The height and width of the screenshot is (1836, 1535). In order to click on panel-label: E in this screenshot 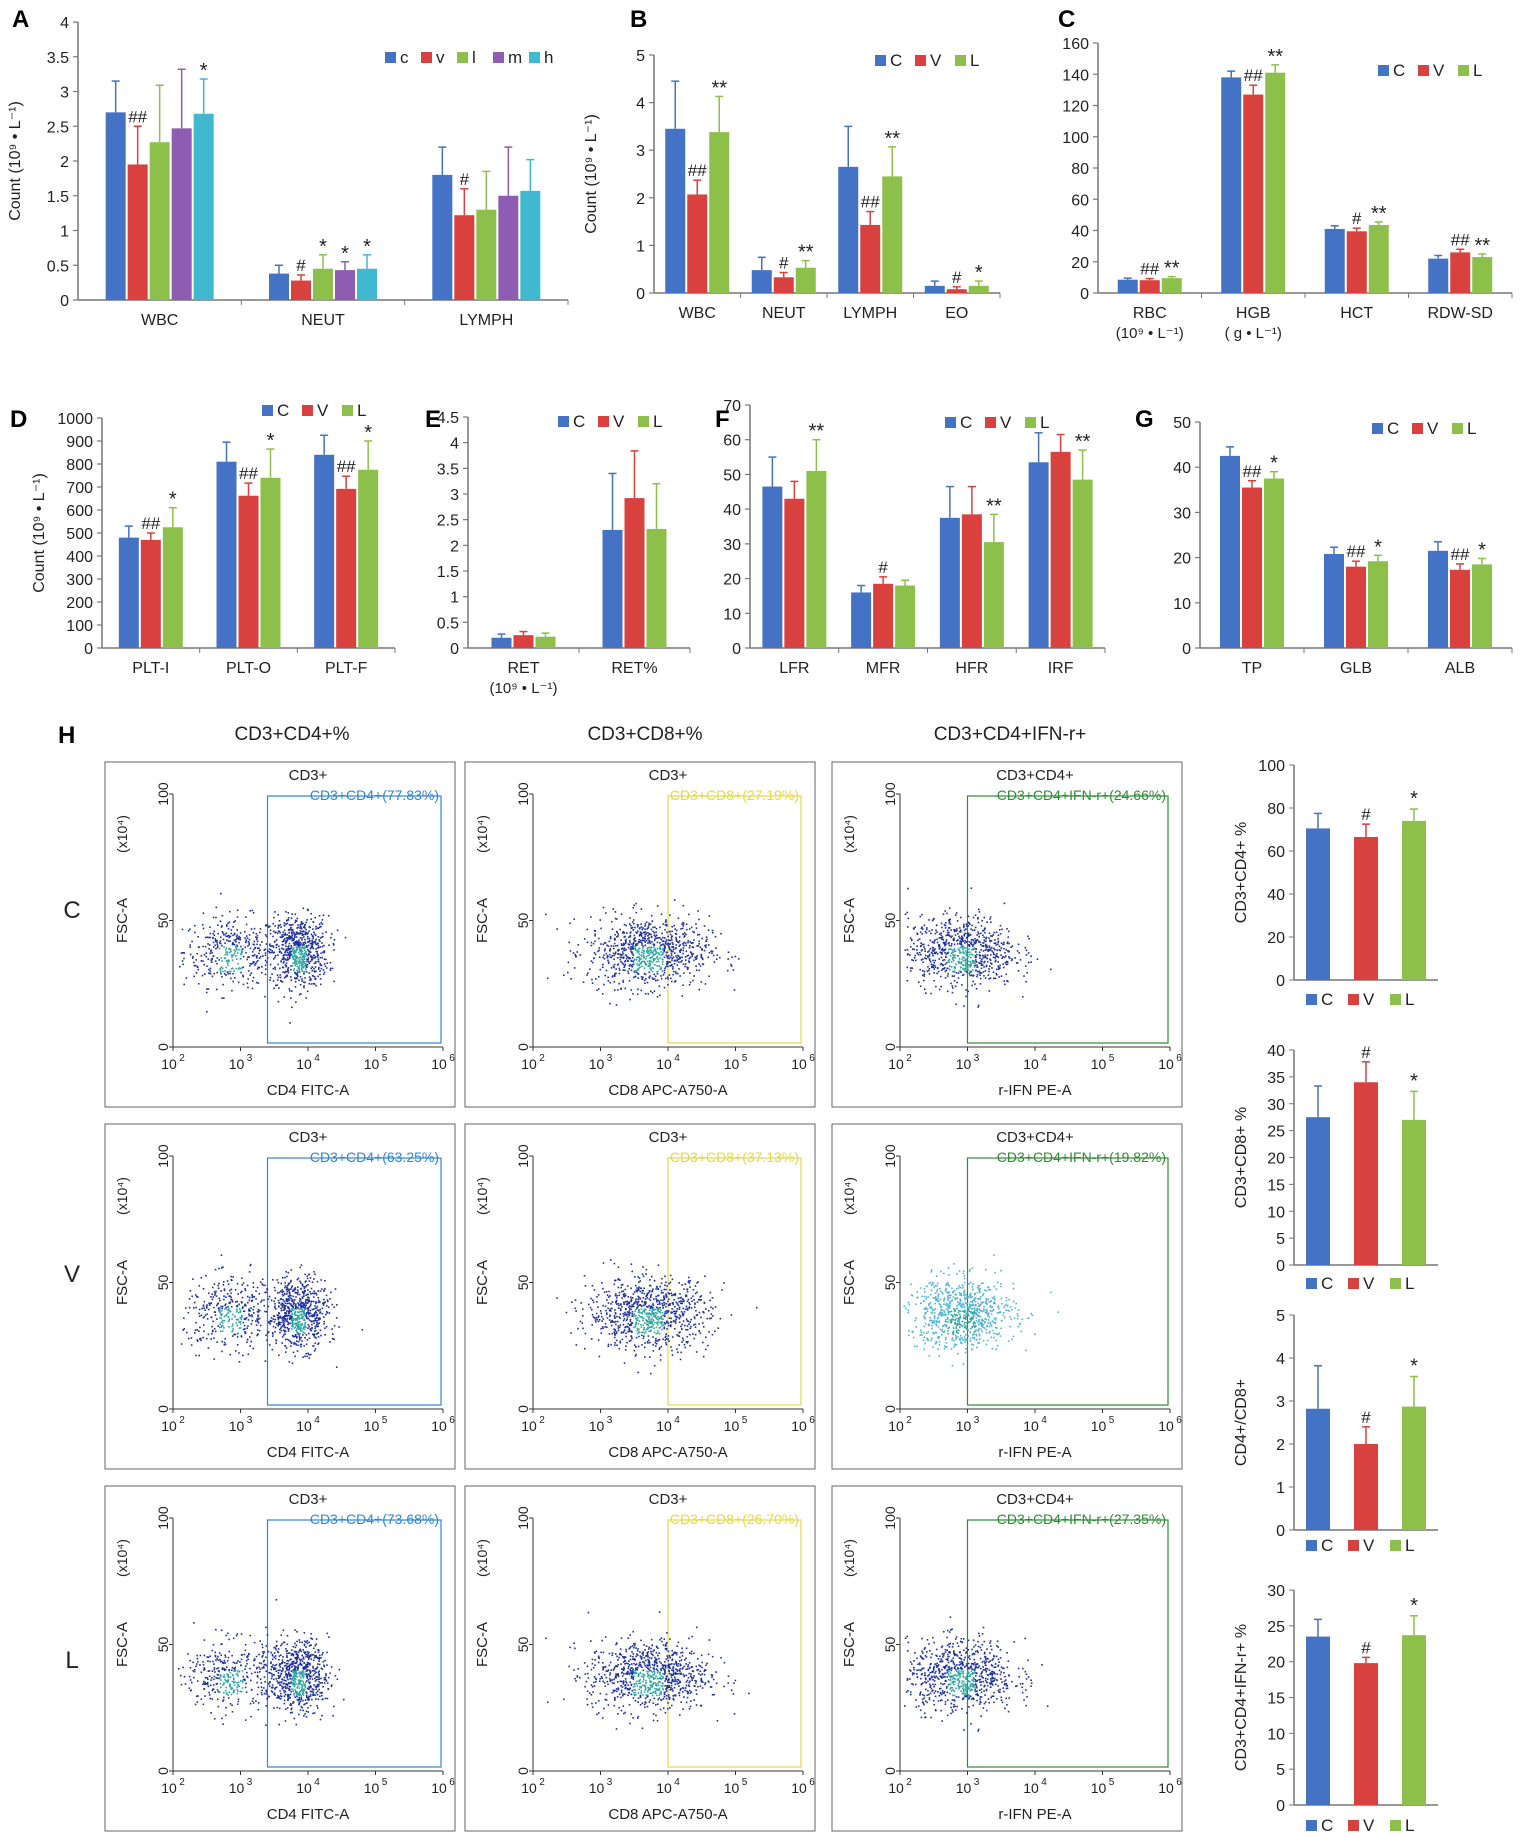, I will do `click(433, 419)`.